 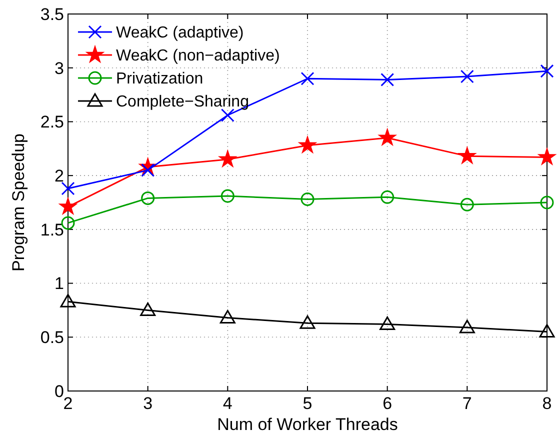 I want to click on y-tick-label: 0.5, so click(x=52, y=338).